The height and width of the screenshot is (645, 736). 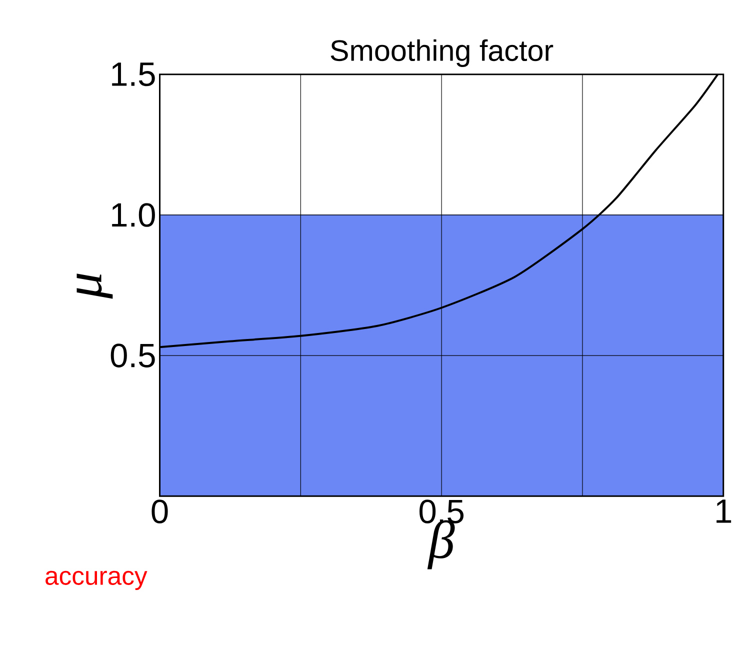 What do you see at coordinates (442, 53) in the screenshot?
I see `chart-title: Smoothing factor` at bounding box center [442, 53].